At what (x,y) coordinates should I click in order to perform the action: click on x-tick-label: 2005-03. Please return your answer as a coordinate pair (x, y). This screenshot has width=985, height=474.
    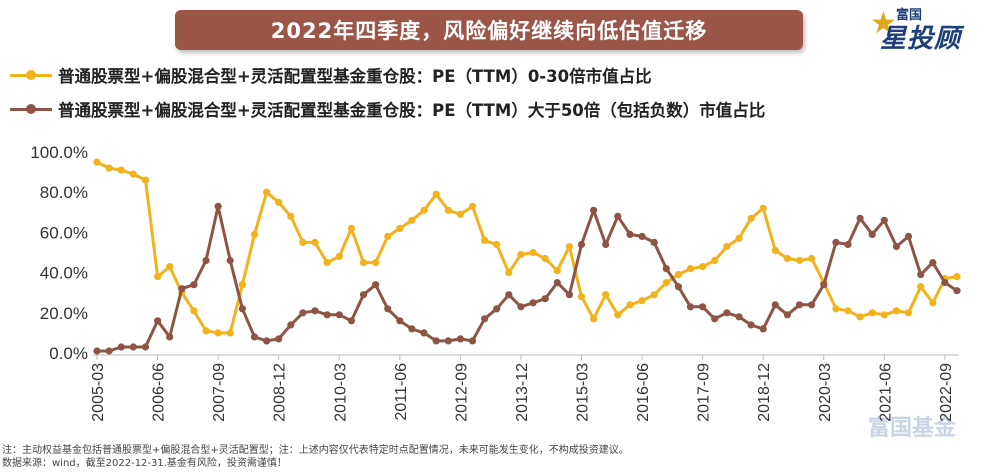
    Looking at the image, I should click on (98, 392).